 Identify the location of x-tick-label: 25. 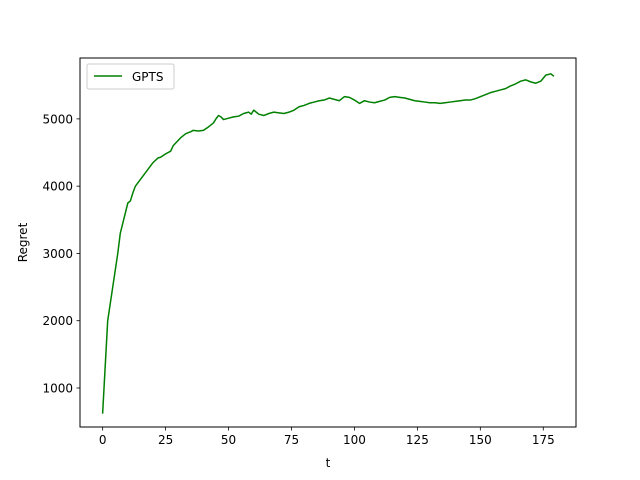
(165, 440).